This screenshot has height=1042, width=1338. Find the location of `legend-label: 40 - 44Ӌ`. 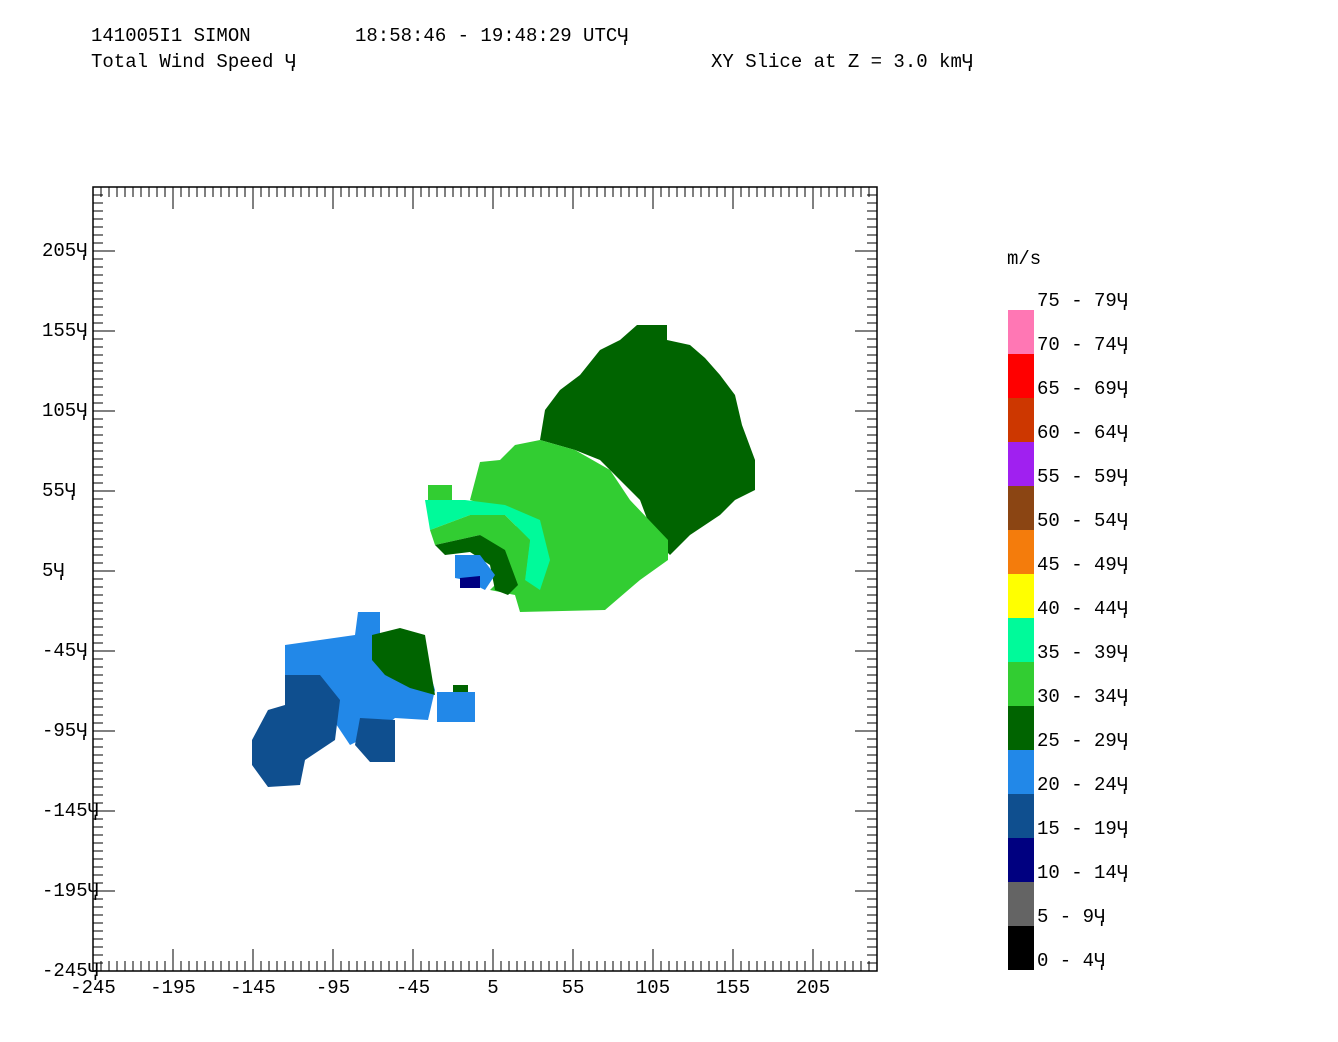

legend-label: 40 - 44Ӌ is located at coordinates (1082, 609).